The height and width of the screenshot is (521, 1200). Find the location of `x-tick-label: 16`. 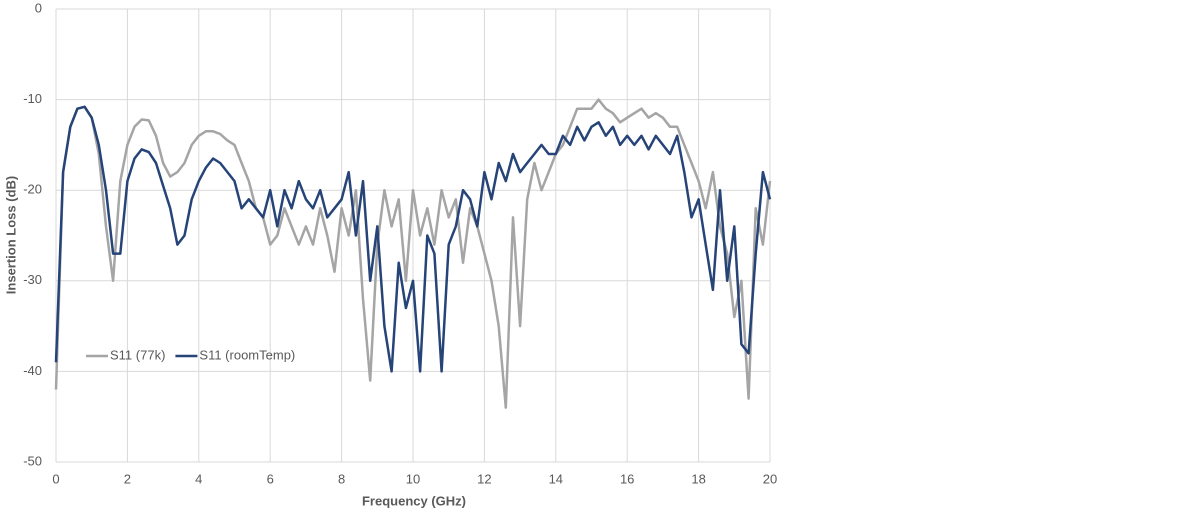

x-tick-label: 16 is located at coordinates (627, 478).